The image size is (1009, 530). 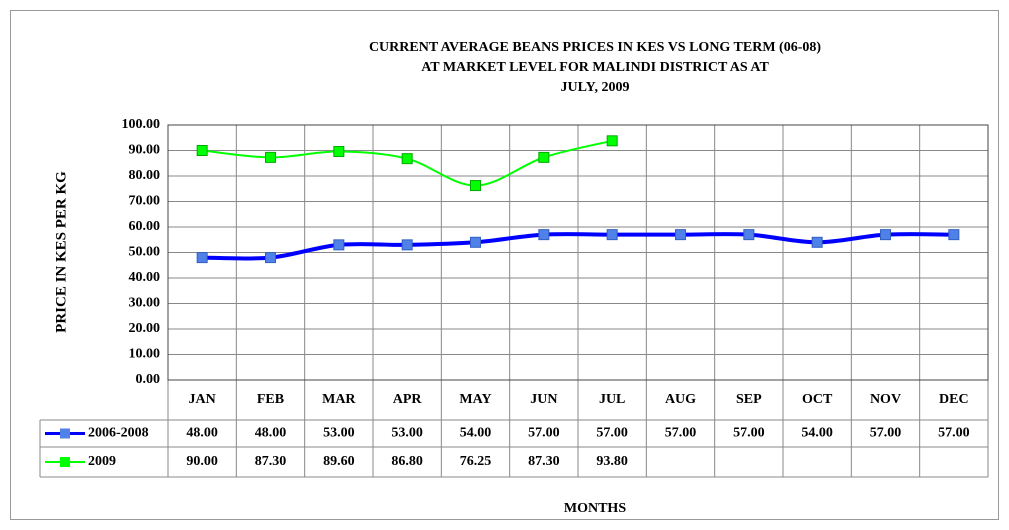 I want to click on x-tick-label: FEB, so click(x=270, y=399).